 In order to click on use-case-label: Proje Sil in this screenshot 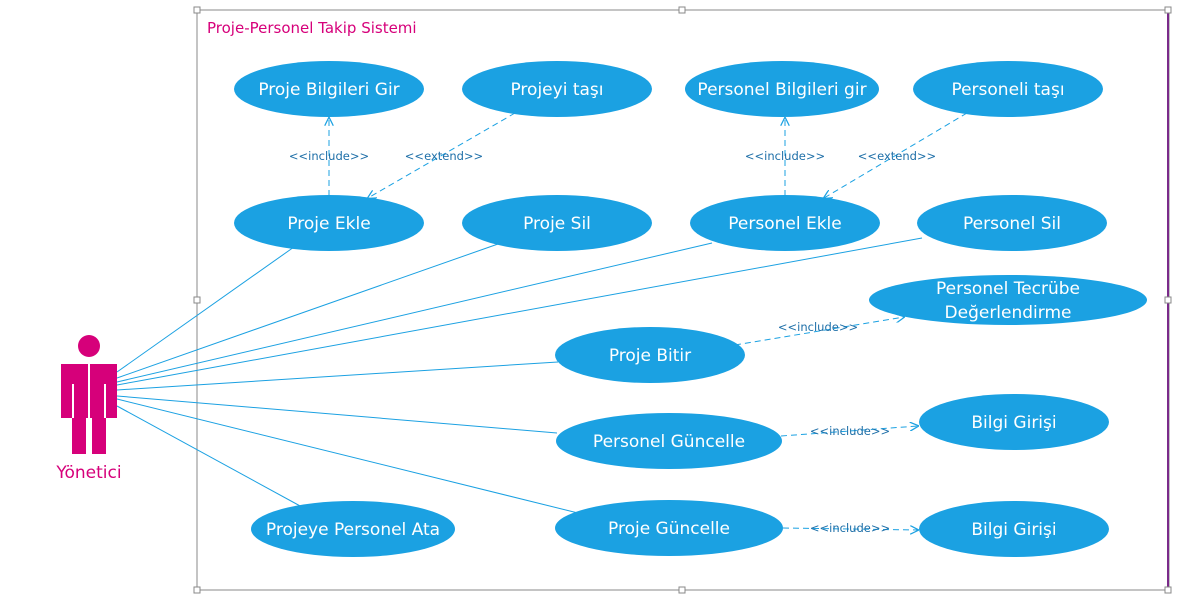, I will do `click(557, 224)`.